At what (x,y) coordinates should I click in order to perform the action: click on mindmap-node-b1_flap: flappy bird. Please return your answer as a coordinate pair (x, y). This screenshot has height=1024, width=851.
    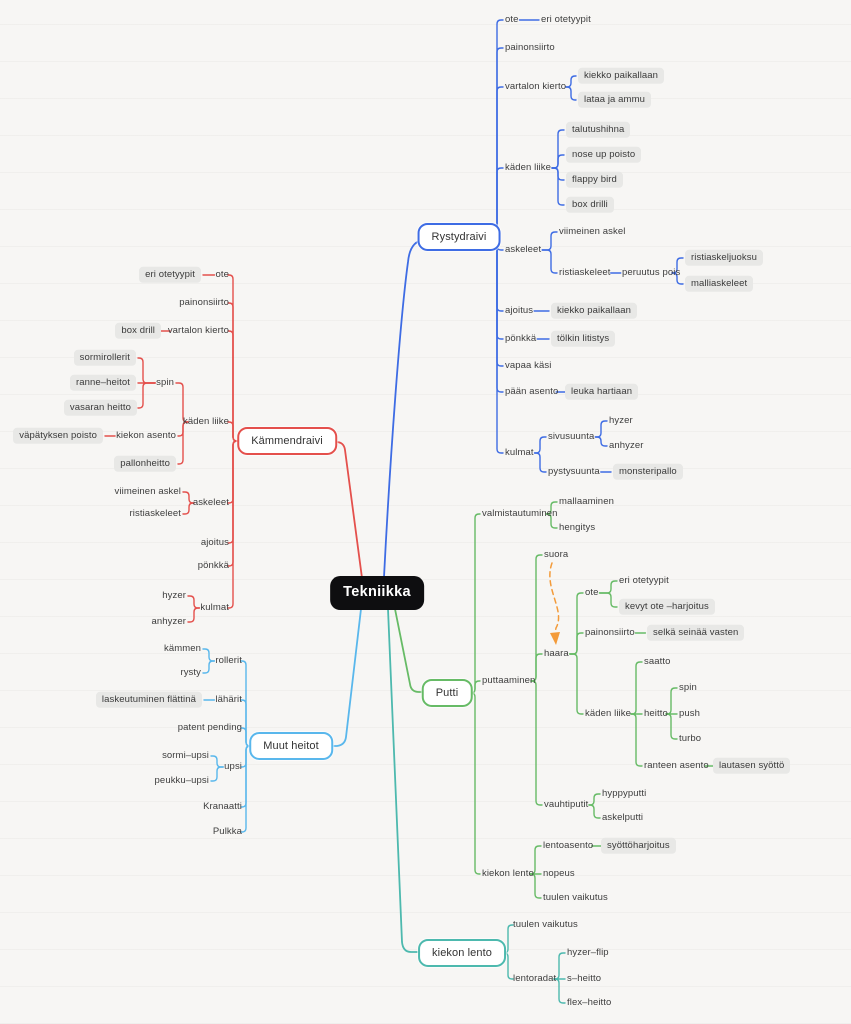
    Looking at the image, I should click on (594, 180).